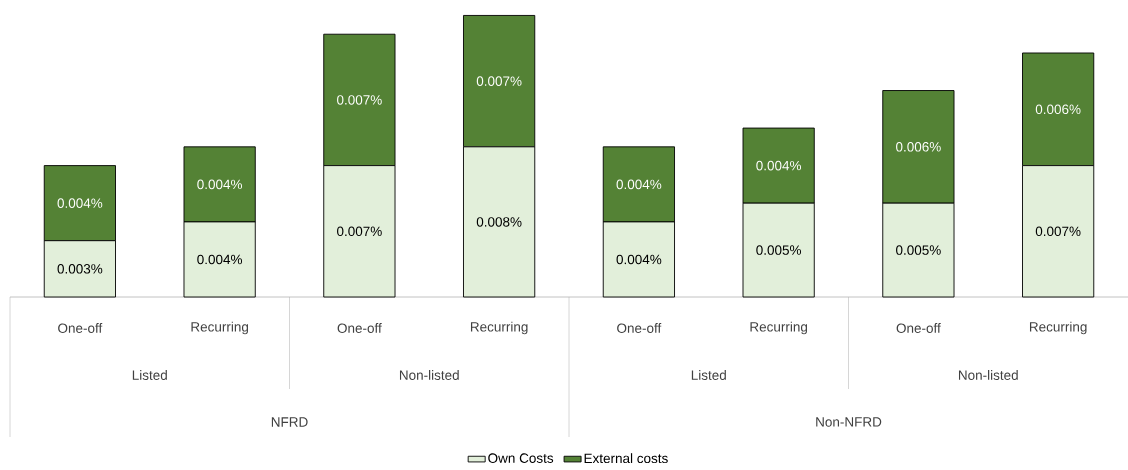 The width and height of the screenshot is (1128, 470). Describe the element at coordinates (80, 269) in the screenshot. I see `data-label: 0.003%` at that location.